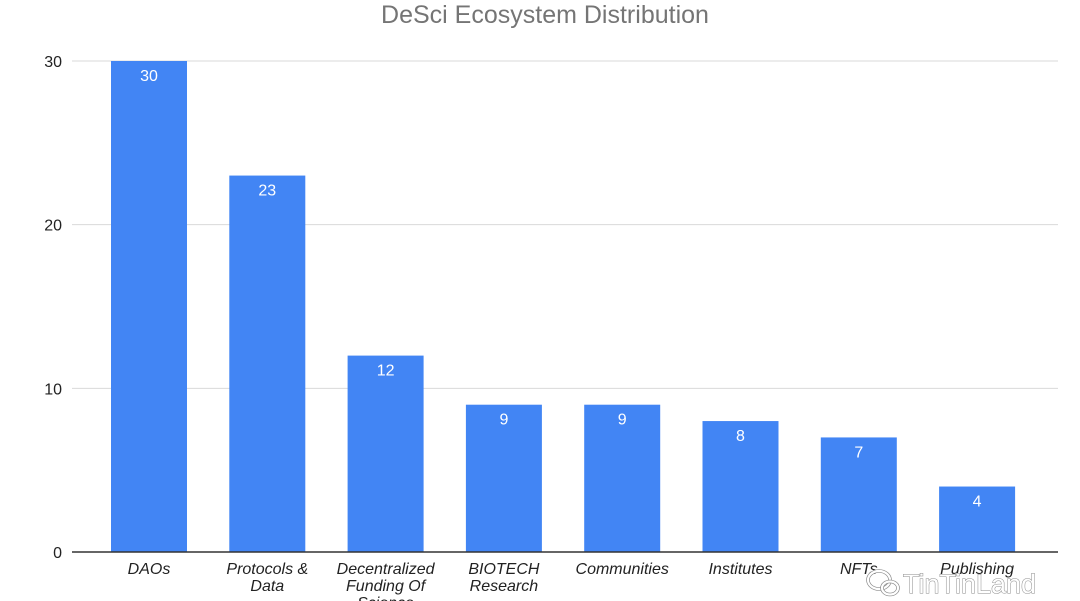 The width and height of the screenshot is (1080, 601). What do you see at coordinates (545, 15) in the screenshot?
I see `chart-title: DeSci Ecosystem Distribution` at bounding box center [545, 15].